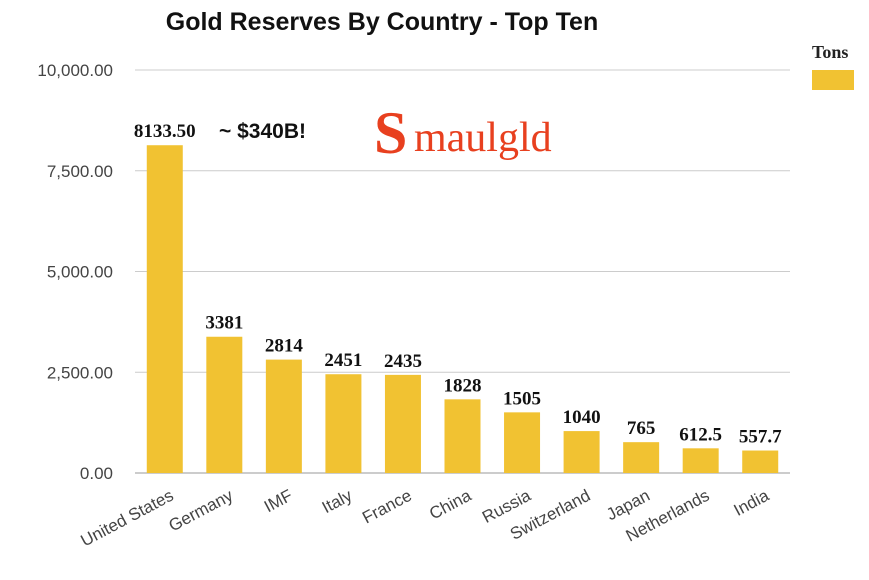  I want to click on y-tick-label: 10,000.00, so click(75, 70).